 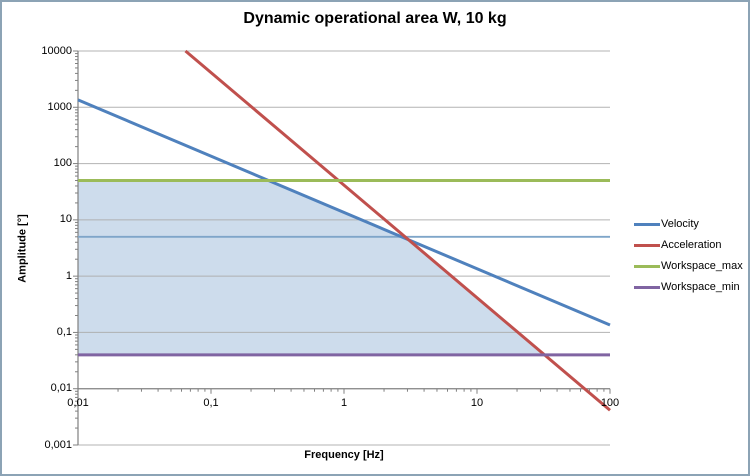 What do you see at coordinates (647, 245) in the screenshot?
I see `acceleration-line-sample` at bounding box center [647, 245].